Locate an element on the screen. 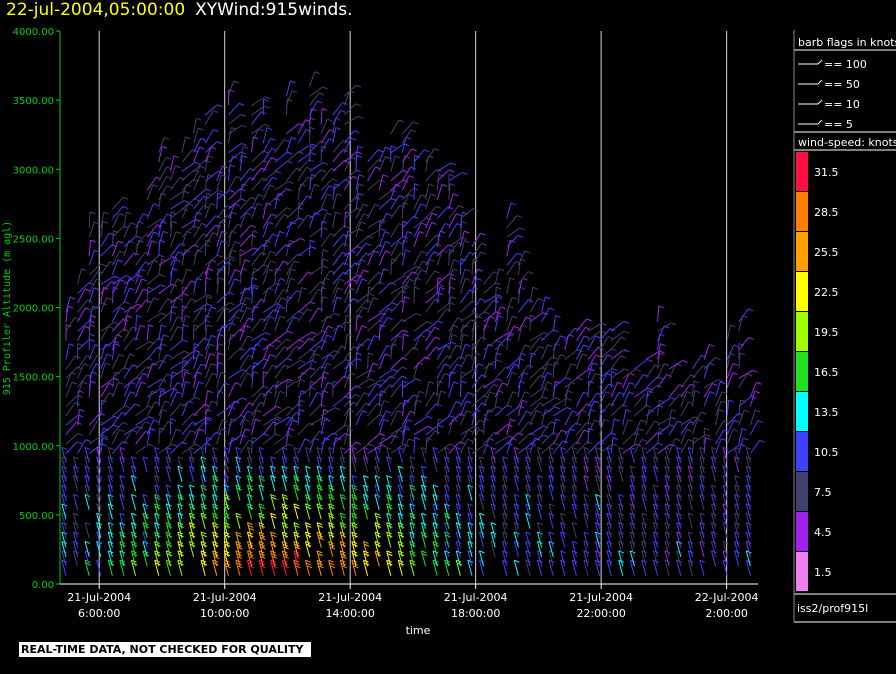  quality-notice: REAL-TIME DATA, NOT CHECKED FOR QUALITY is located at coordinates (165, 649).